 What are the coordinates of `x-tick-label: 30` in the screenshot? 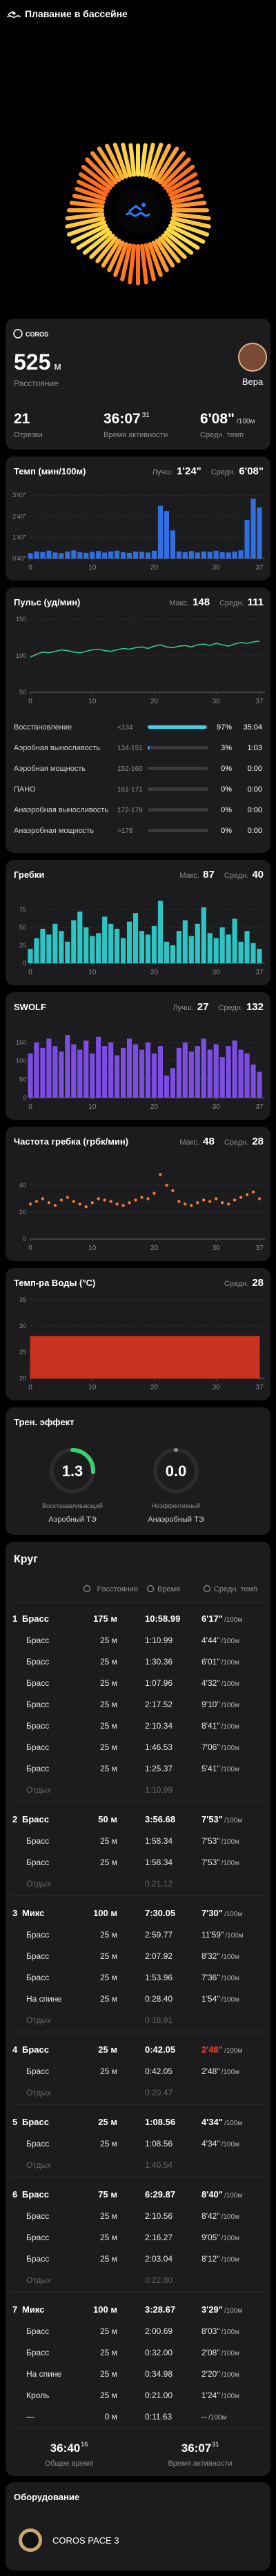 It's located at (217, 972).